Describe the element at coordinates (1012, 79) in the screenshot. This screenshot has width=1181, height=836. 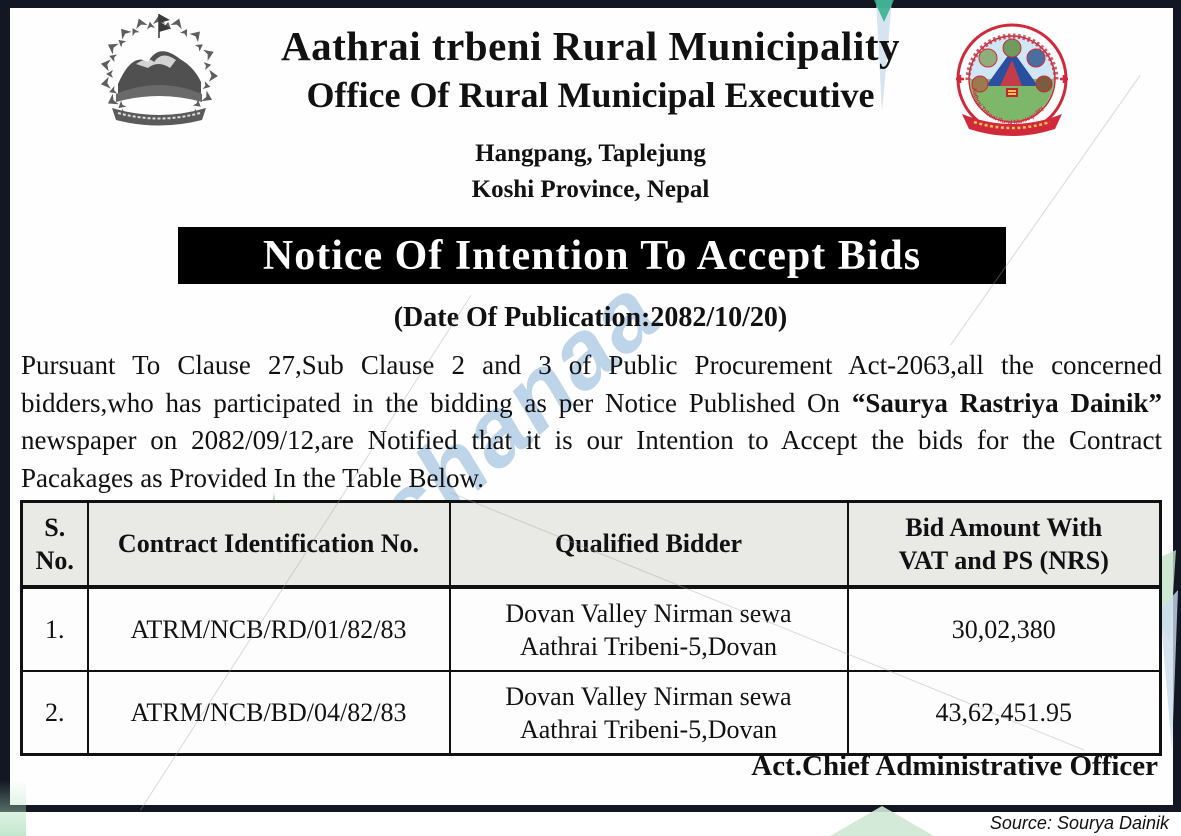
I see `municipal-seal-logo: Aathrai Tribeni Rural Municipality` at that location.